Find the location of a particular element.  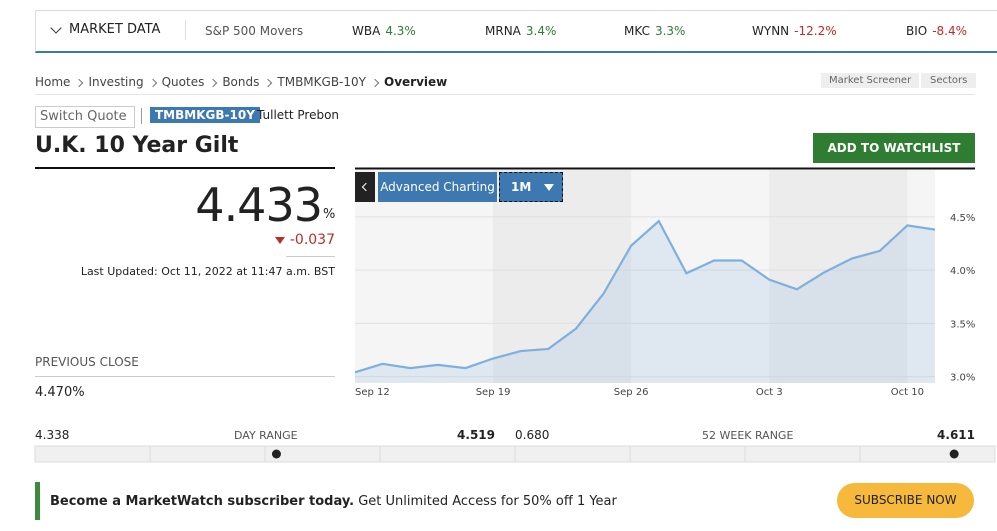

y-tick-label: 3.5% is located at coordinates (962, 324).